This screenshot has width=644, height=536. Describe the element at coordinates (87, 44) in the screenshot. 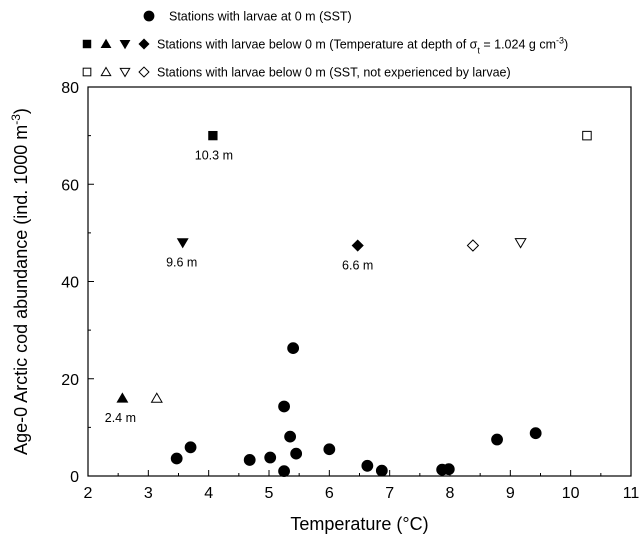

I see `legend-marker-filled-square-icon` at that location.